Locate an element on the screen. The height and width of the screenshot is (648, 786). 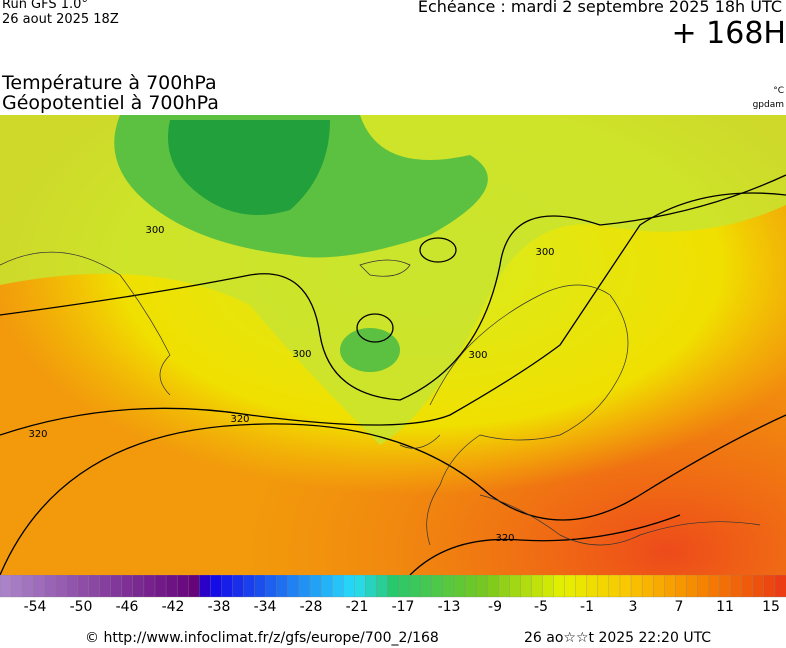
colorbar is located at coordinates (393, 586).